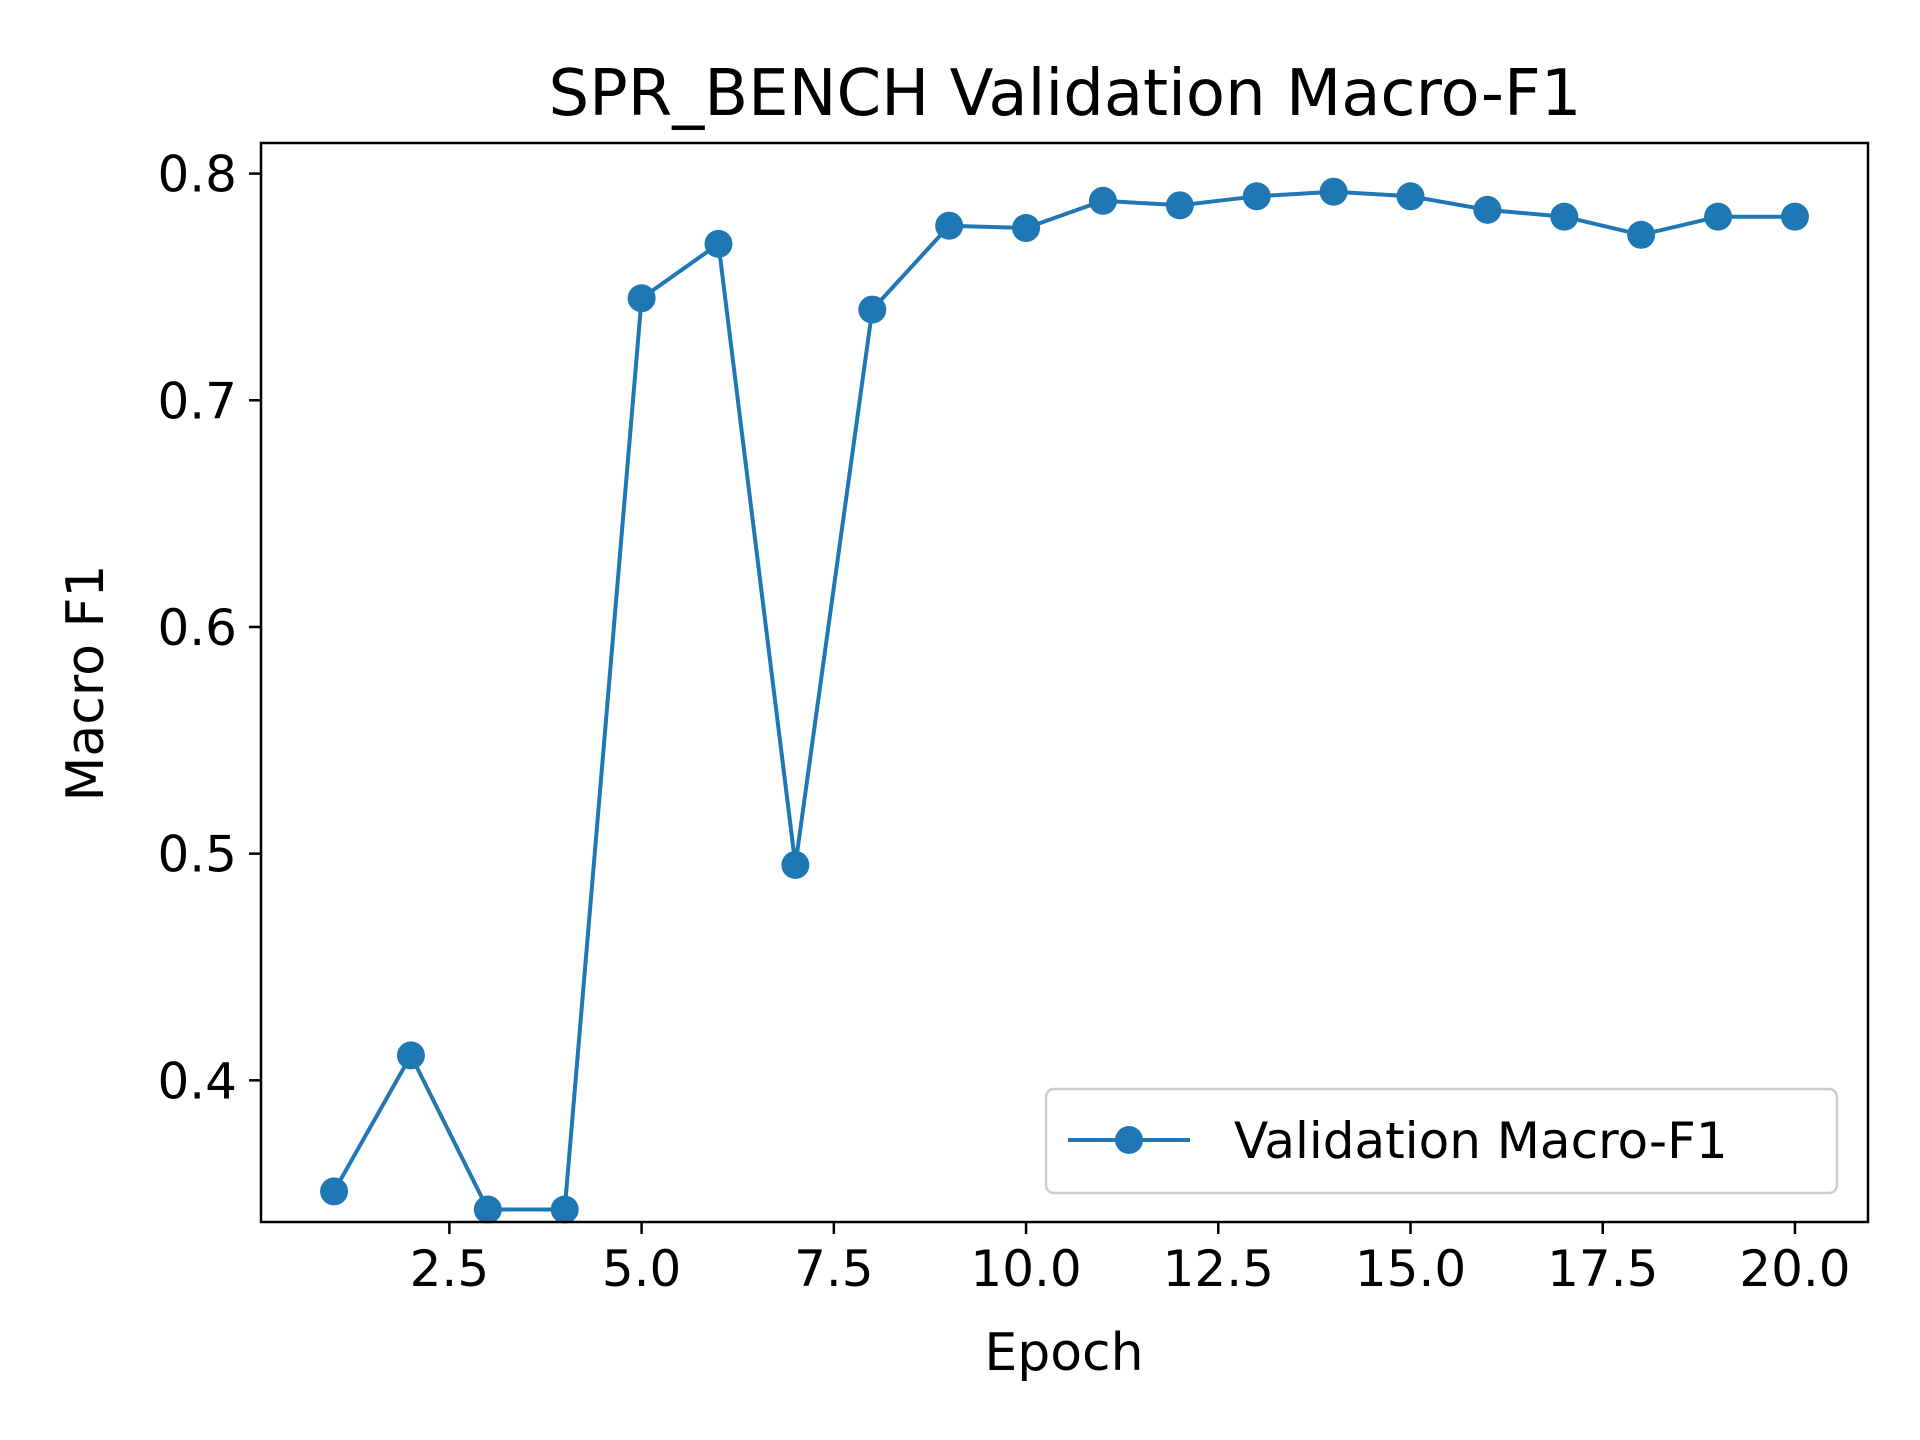 This screenshot has height=1440, width=1920. I want to click on x-tick-label: 17.5, so click(1602, 1269).